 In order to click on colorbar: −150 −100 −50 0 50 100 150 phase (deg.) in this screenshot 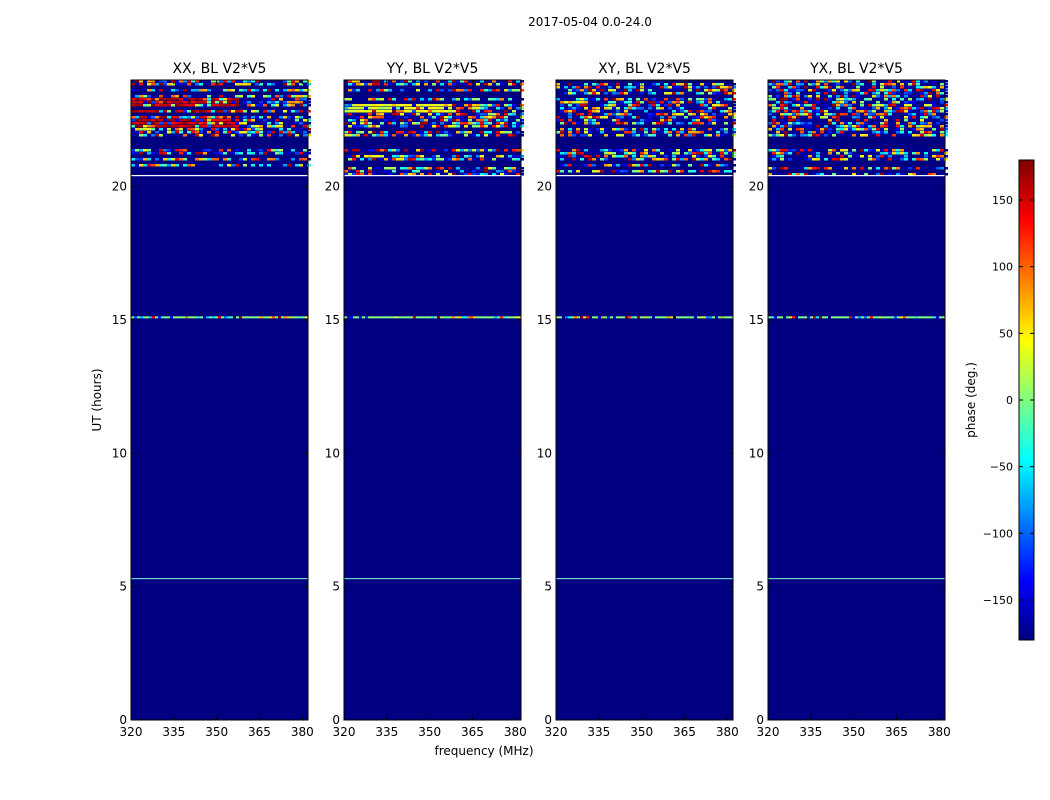, I will do `click(999, 400)`.